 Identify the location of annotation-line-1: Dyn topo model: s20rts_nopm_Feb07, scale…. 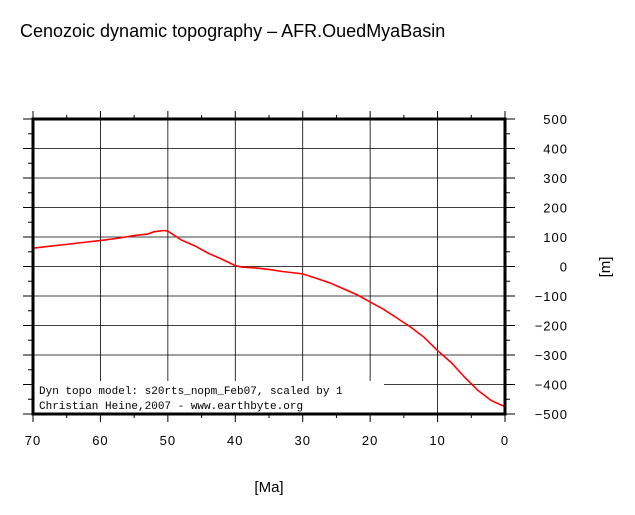
(191, 392).